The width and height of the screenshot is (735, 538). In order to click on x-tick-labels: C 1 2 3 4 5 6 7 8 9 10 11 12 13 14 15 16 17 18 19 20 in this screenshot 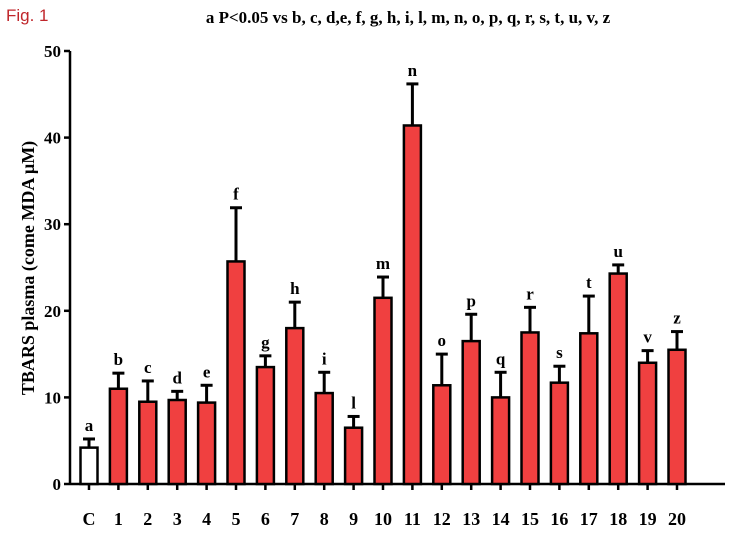, I will do `click(385, 519)`.